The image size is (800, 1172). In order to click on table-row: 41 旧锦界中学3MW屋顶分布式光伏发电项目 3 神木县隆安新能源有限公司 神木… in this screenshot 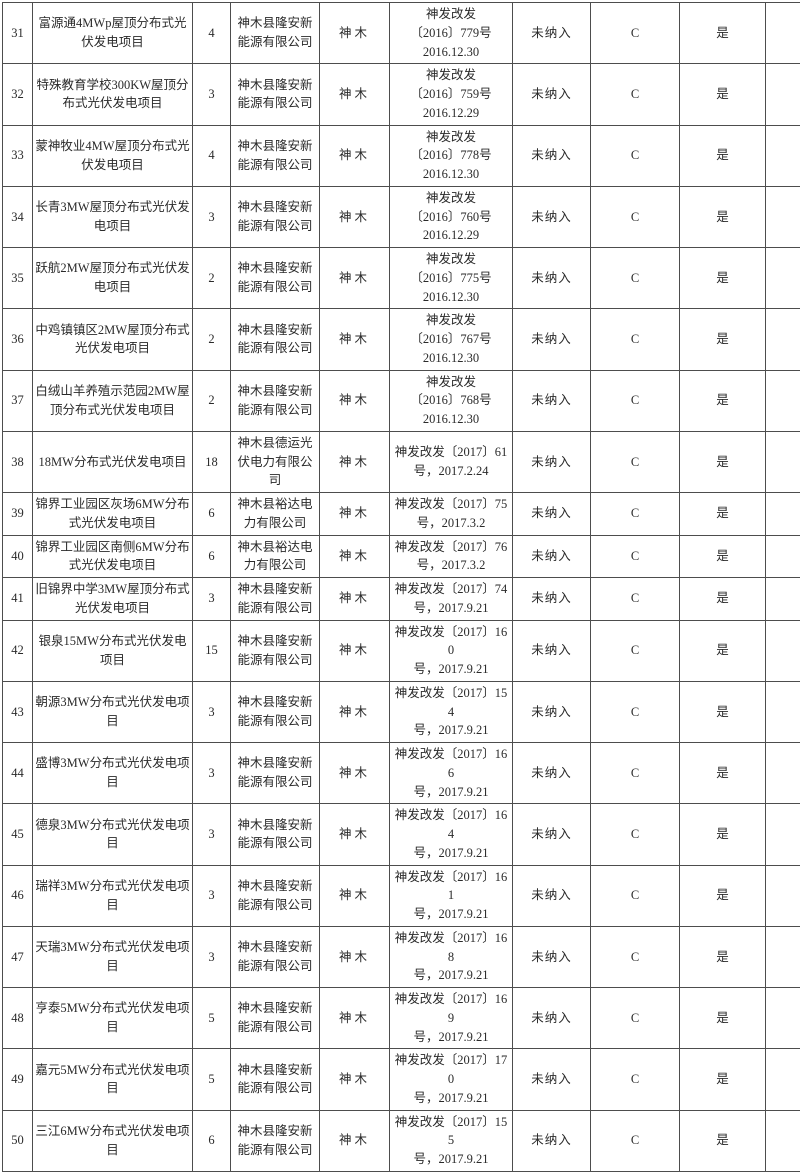, I will do `click(401, 599)`.